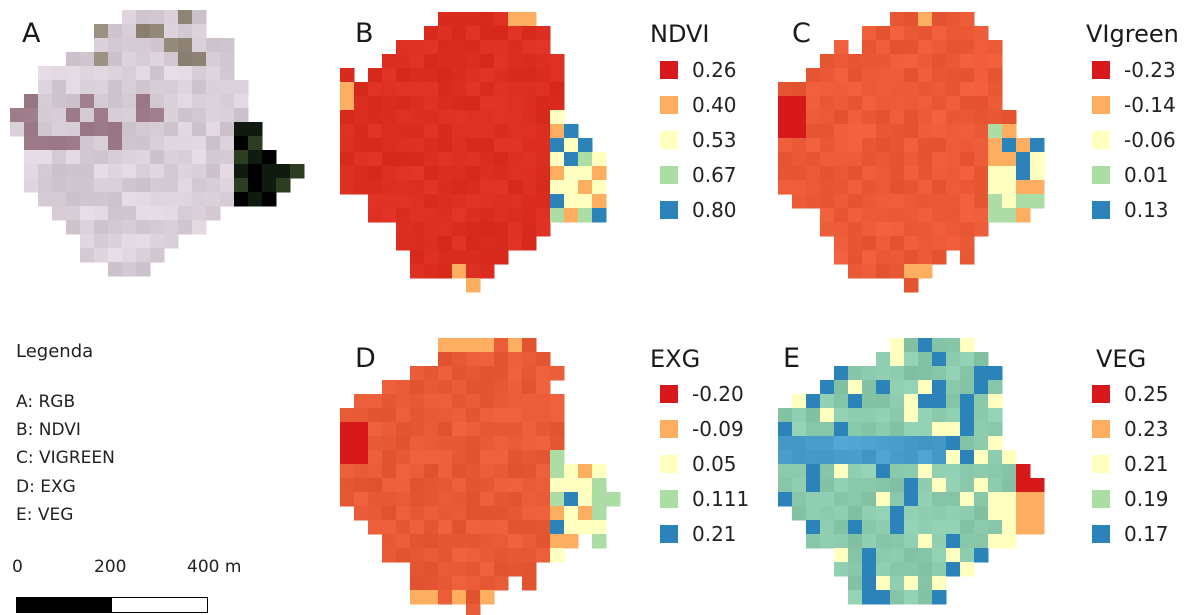  Describe the element at coordinates (55, 351) in the screenshot. I see `key-title: Legenda` at that location.